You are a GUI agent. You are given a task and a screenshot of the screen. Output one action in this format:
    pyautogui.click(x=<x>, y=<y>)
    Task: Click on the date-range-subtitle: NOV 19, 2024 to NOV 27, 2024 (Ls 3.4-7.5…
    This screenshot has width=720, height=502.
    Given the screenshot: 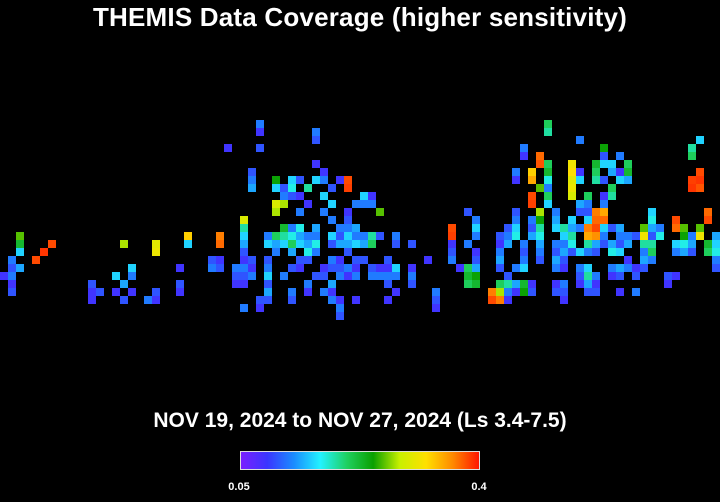 What is the action you would take?
    pyautogui.click(x=360, y=420)
    